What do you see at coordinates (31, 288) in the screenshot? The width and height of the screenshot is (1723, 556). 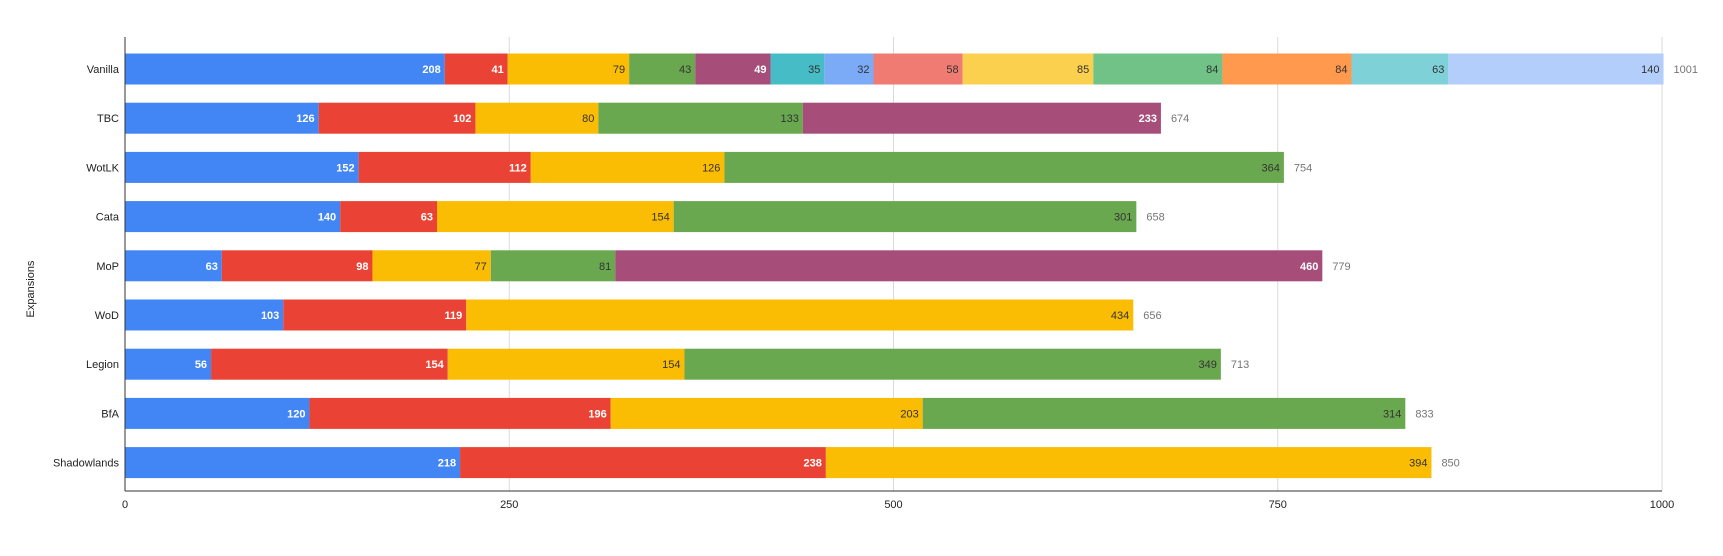 I see `y-axis-title: Expansions` at bounding box center [31, 288].